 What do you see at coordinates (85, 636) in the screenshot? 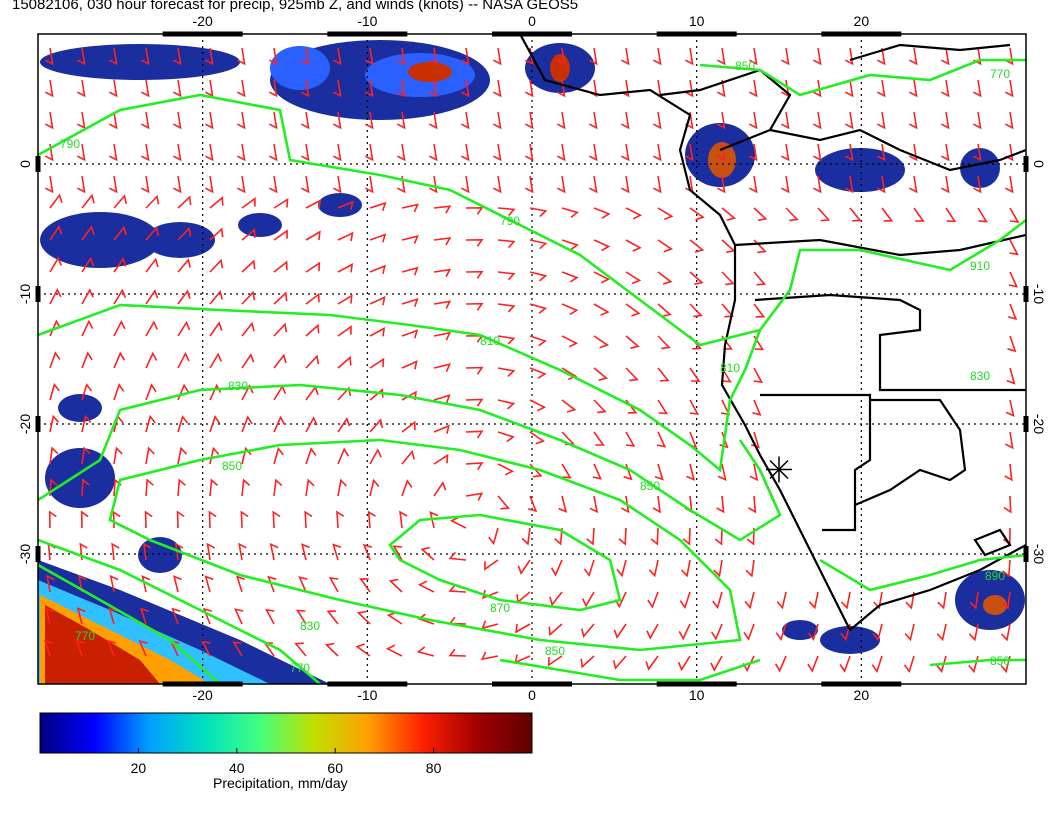
I see `contour-label: 770` at bounding box center [85, 636].